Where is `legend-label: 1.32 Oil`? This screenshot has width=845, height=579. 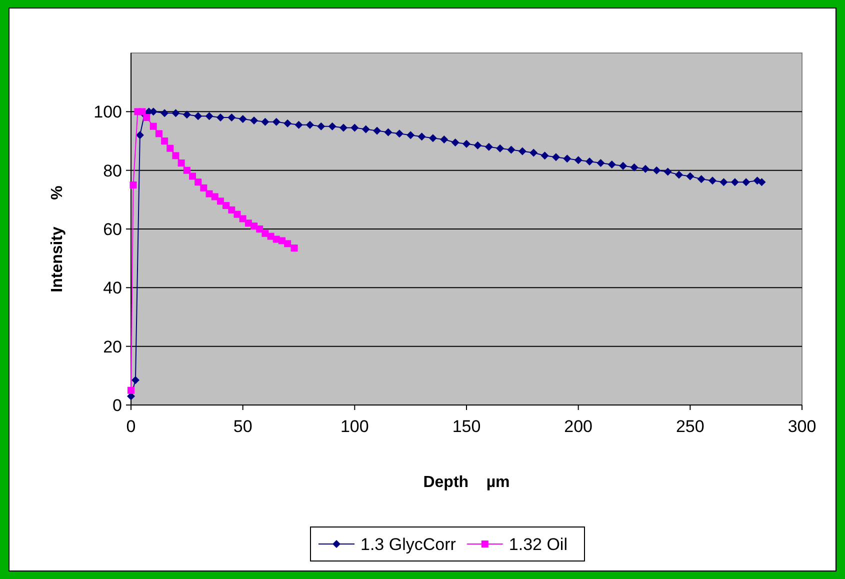
legend-label: 1.32 Oil is located at coordinates (538, 544).